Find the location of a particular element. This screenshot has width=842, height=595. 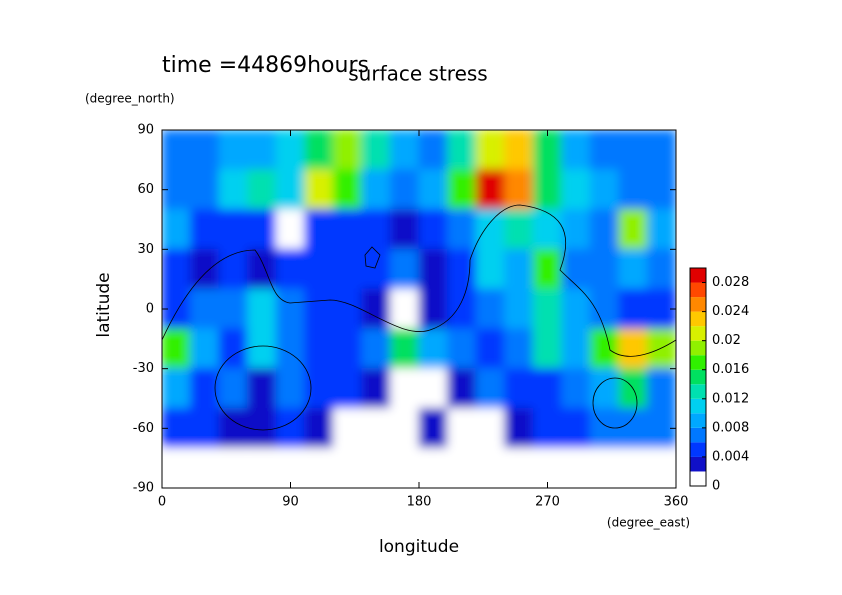

y-tick-label: -60 is located at coordinates (143, 428).